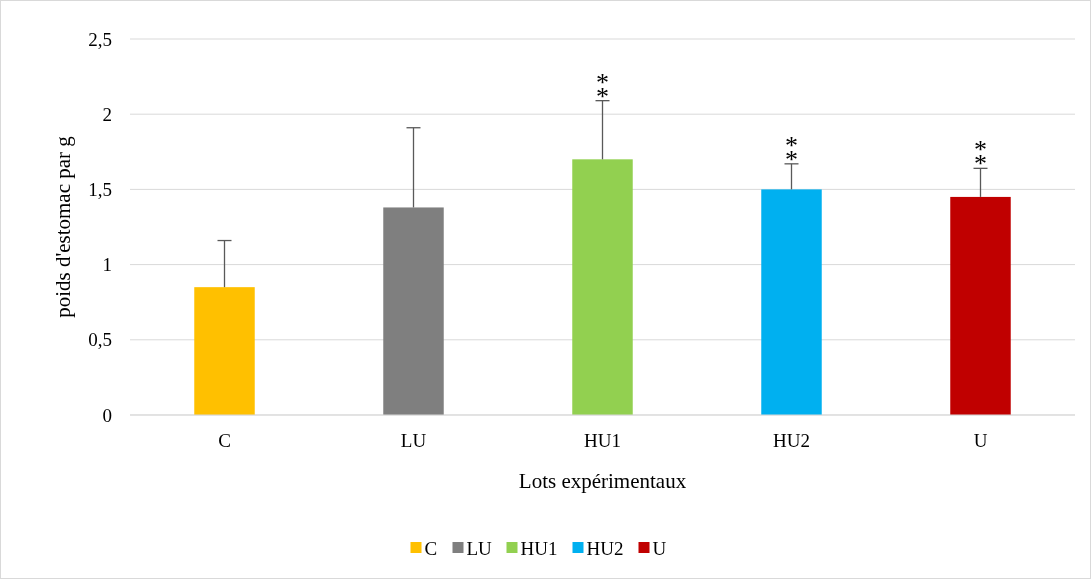  Describe the element at coordinates (431, 548) in the screenshot. I see `legend-label: C` at that location.